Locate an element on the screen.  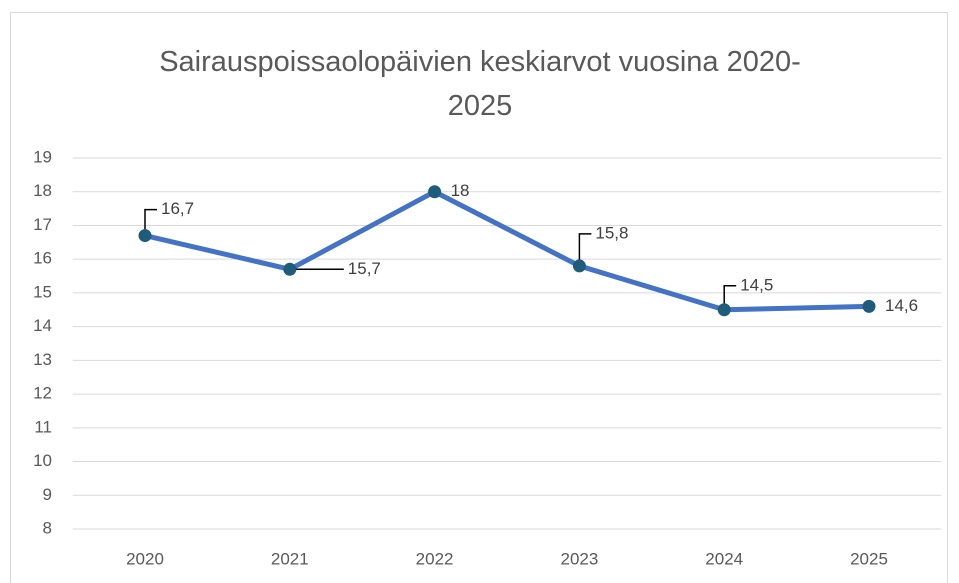
y-tick-label: 13 is located at coordinates (42, 359).